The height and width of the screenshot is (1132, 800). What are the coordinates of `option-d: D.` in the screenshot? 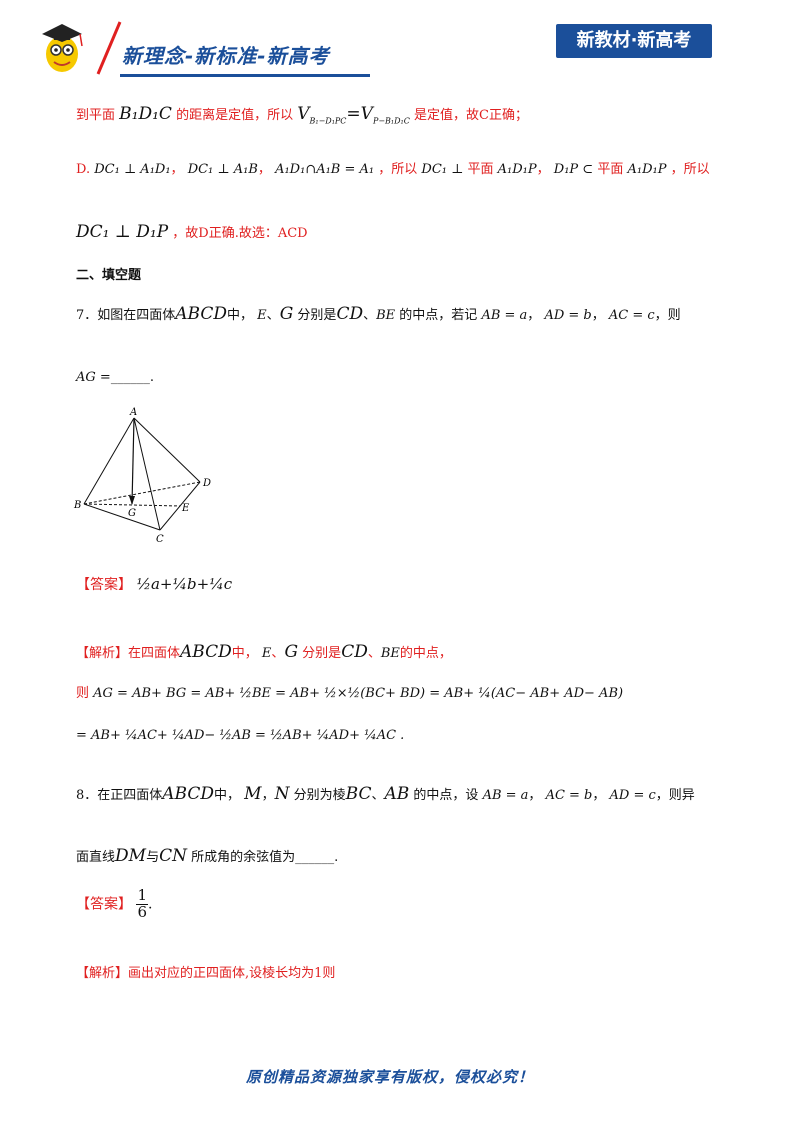 It's located at (83, 169).